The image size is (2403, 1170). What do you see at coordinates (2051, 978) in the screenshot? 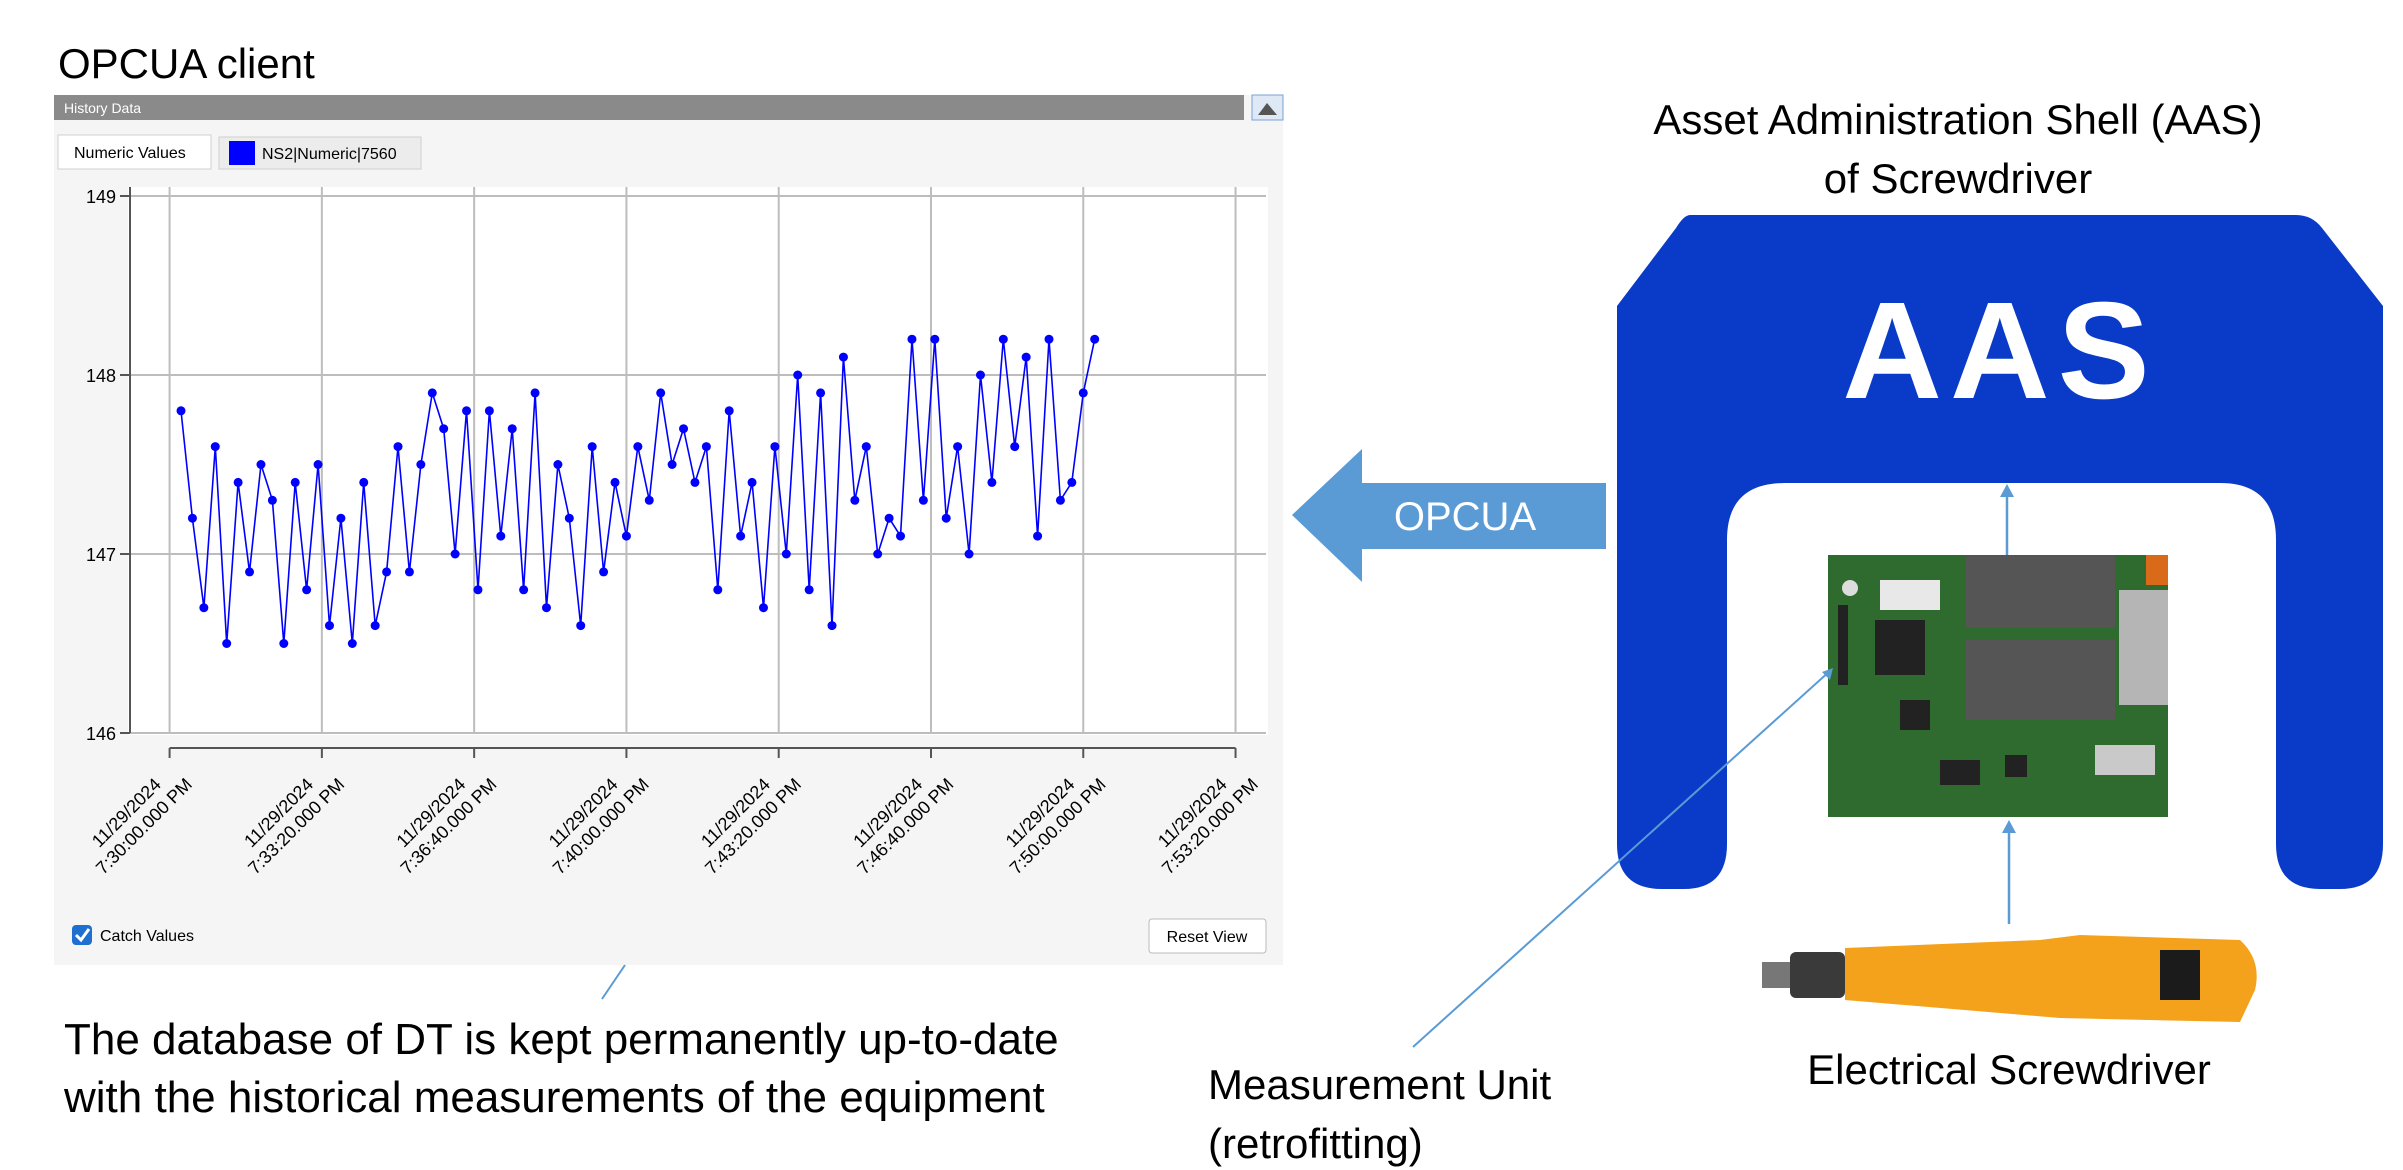
I see `body` at bounding box center [2051, 978].